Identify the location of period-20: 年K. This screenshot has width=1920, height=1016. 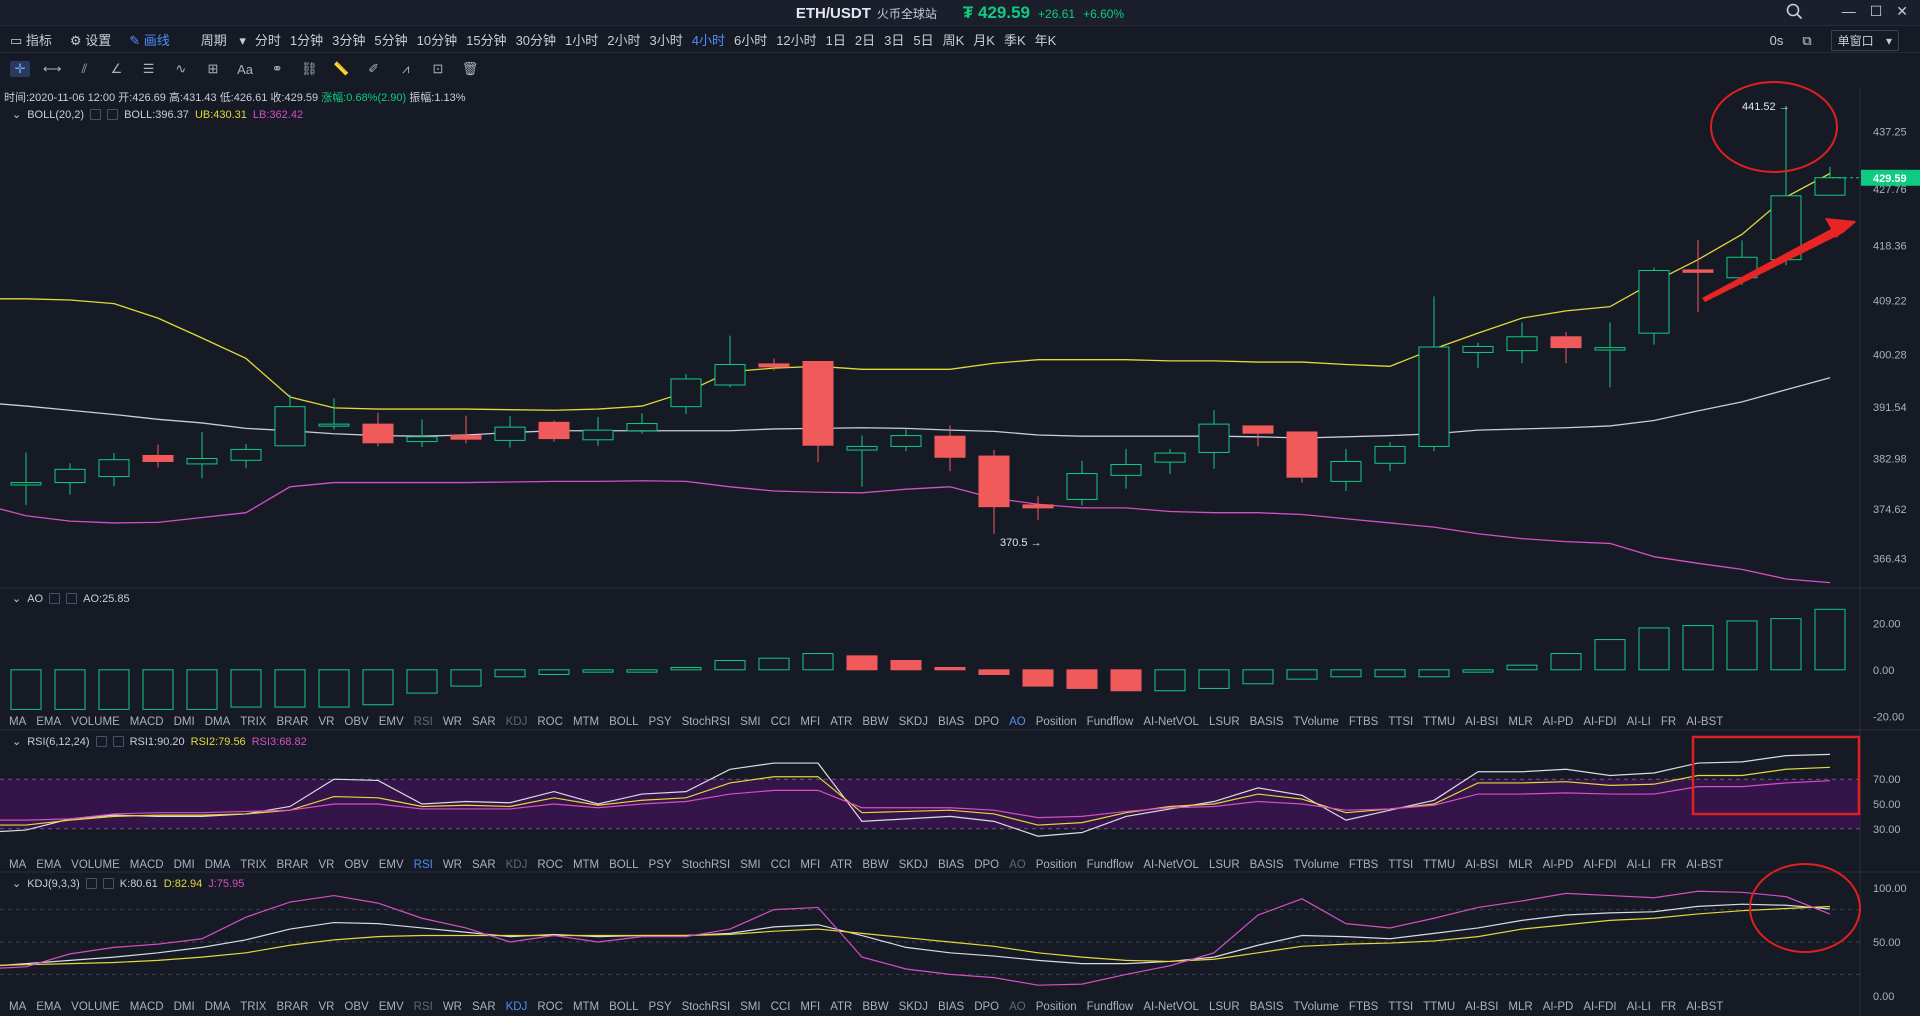
(1045, 40).